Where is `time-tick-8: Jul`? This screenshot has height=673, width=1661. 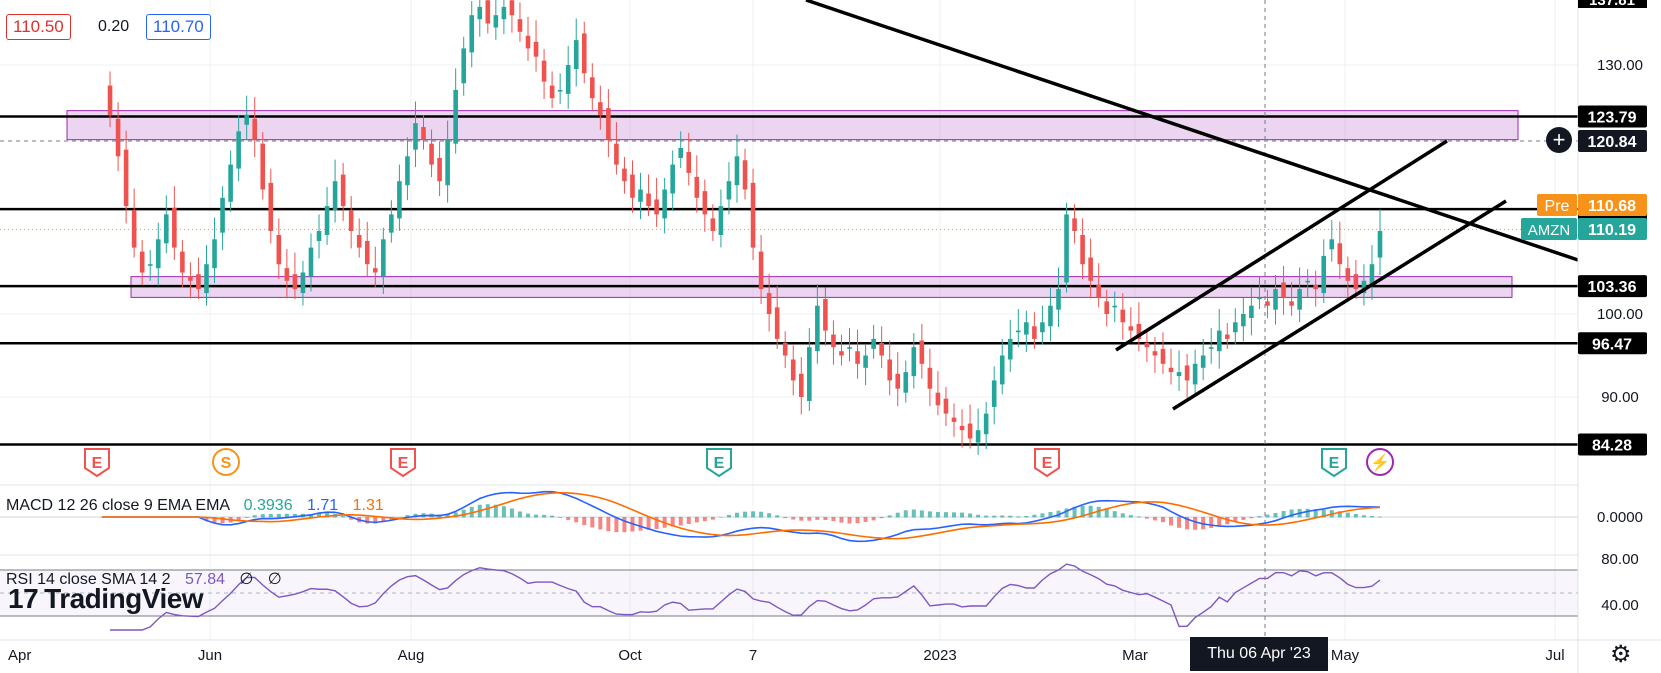 time-tick-8: Jul is located at coordinates (1554, 655).